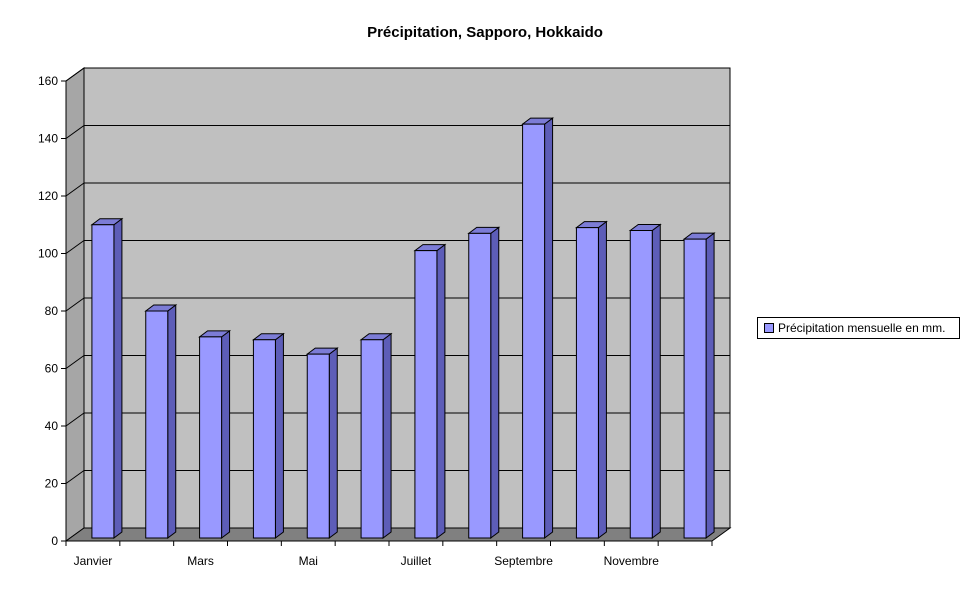  I want to click on y-tick-label: 100, so click(48, 254).